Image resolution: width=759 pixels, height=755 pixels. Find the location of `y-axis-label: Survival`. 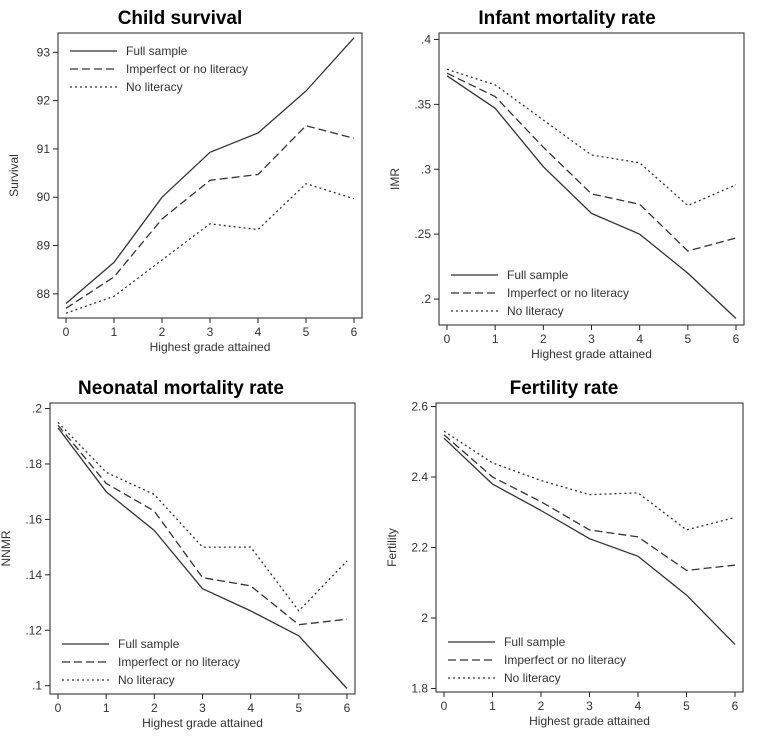

y-axis-label: Survival is located at coordinates (14, 175).